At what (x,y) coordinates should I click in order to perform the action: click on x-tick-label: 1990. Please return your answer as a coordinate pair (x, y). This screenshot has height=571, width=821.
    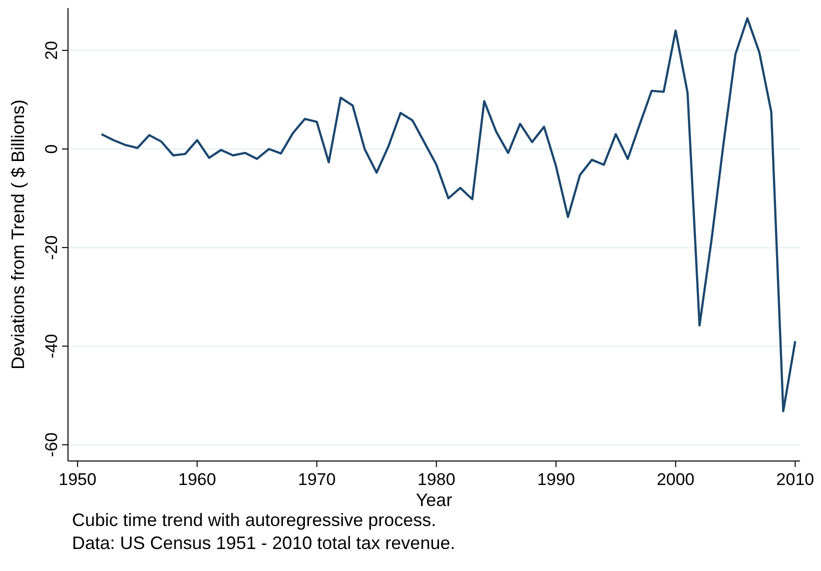
    Looking at the image, I should click on (556, 479).